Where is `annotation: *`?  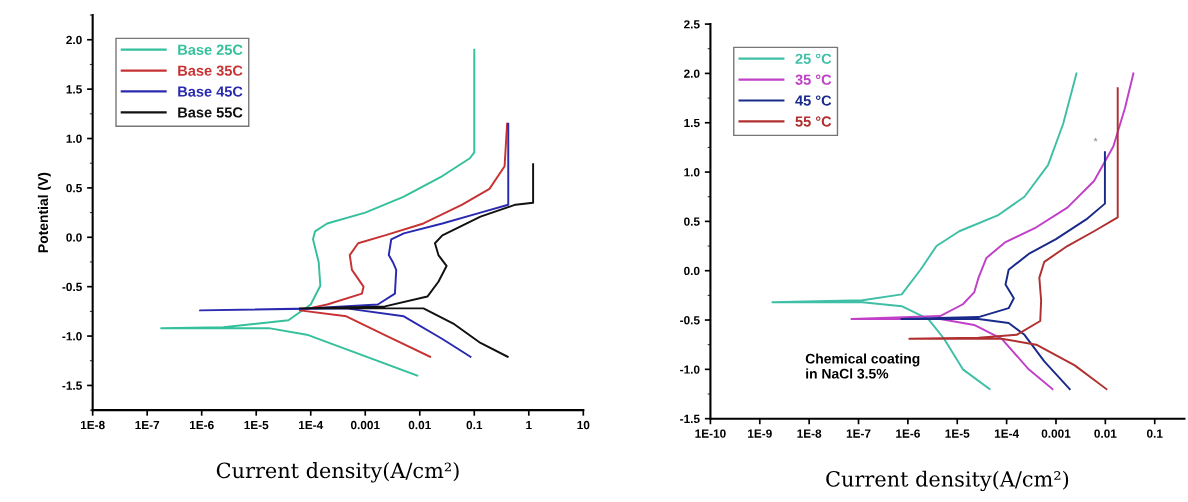 annotation: * is located at coordinates (1095, 139).